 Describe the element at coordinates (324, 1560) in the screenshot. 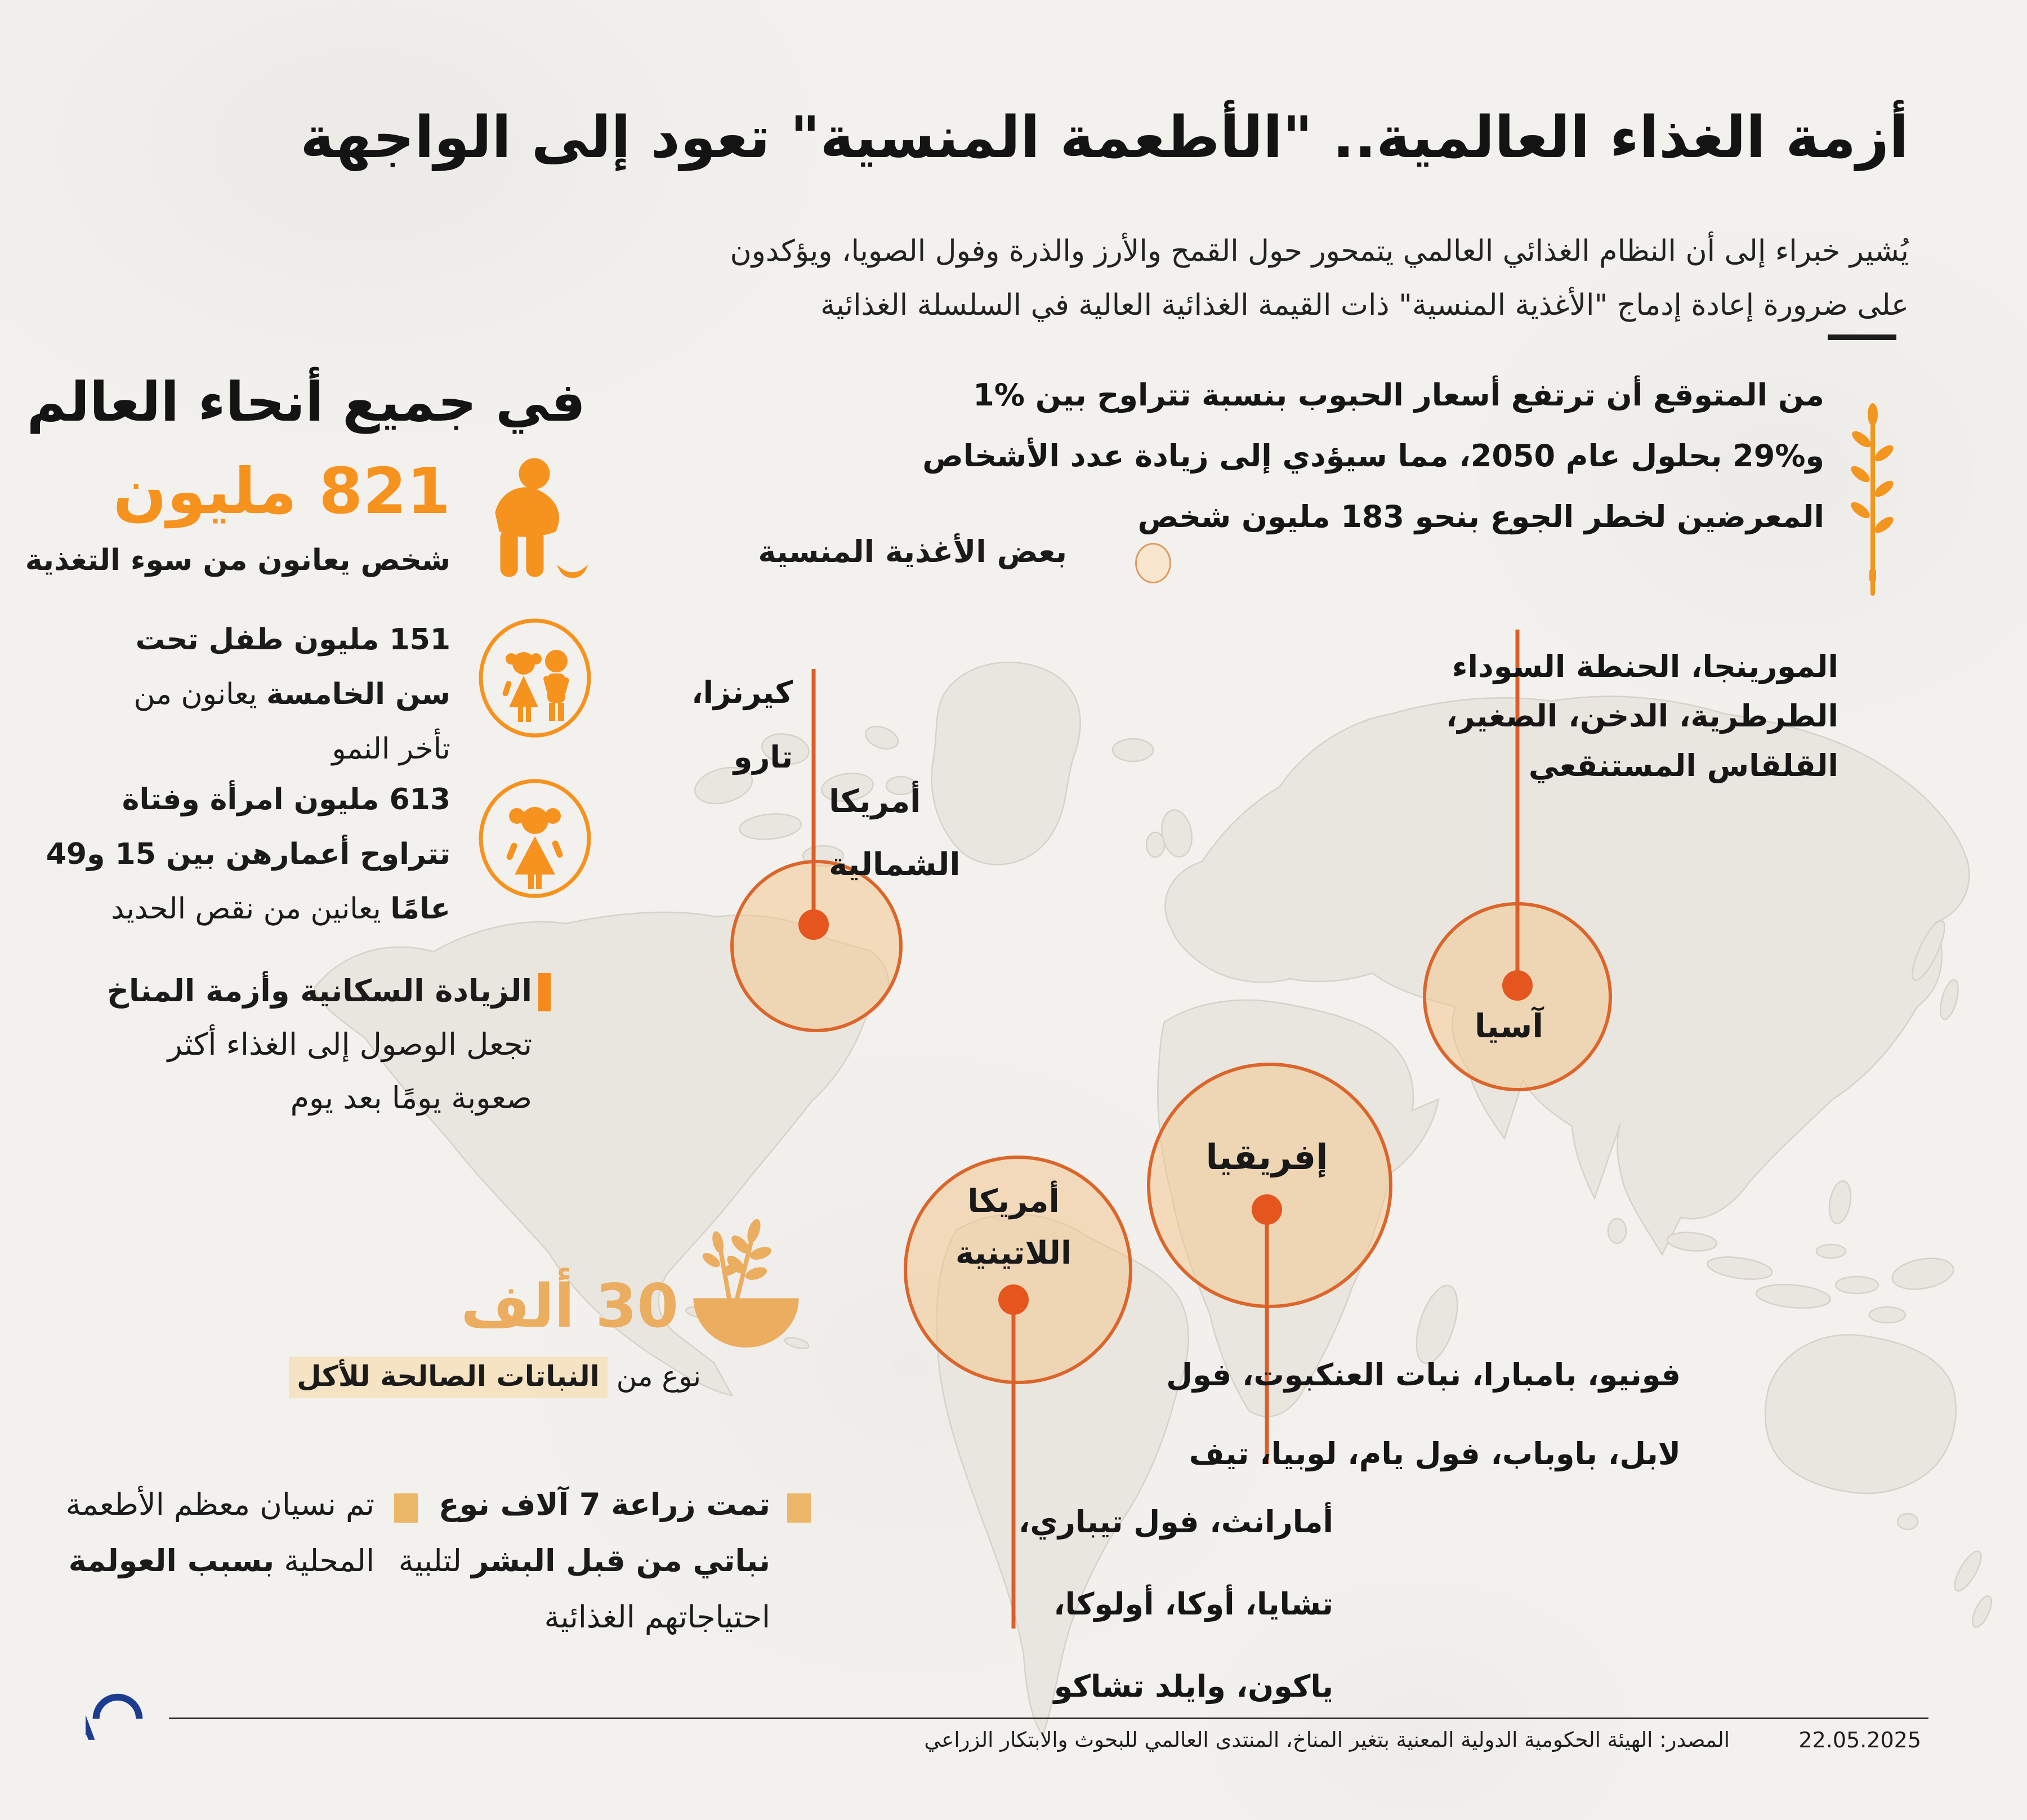

I see `bullet-2-line-2-reg: المحلية` at that location.